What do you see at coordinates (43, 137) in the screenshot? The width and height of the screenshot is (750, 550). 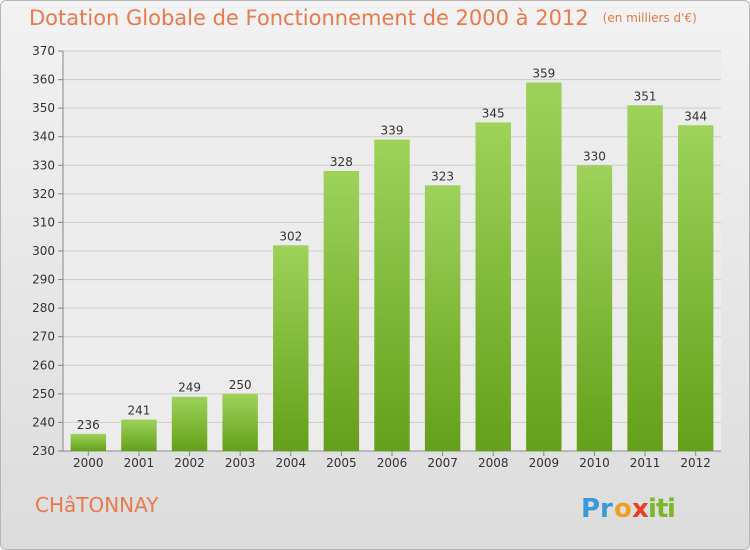 I see `y-tick-label: 340` at bounding box center [43, 137].